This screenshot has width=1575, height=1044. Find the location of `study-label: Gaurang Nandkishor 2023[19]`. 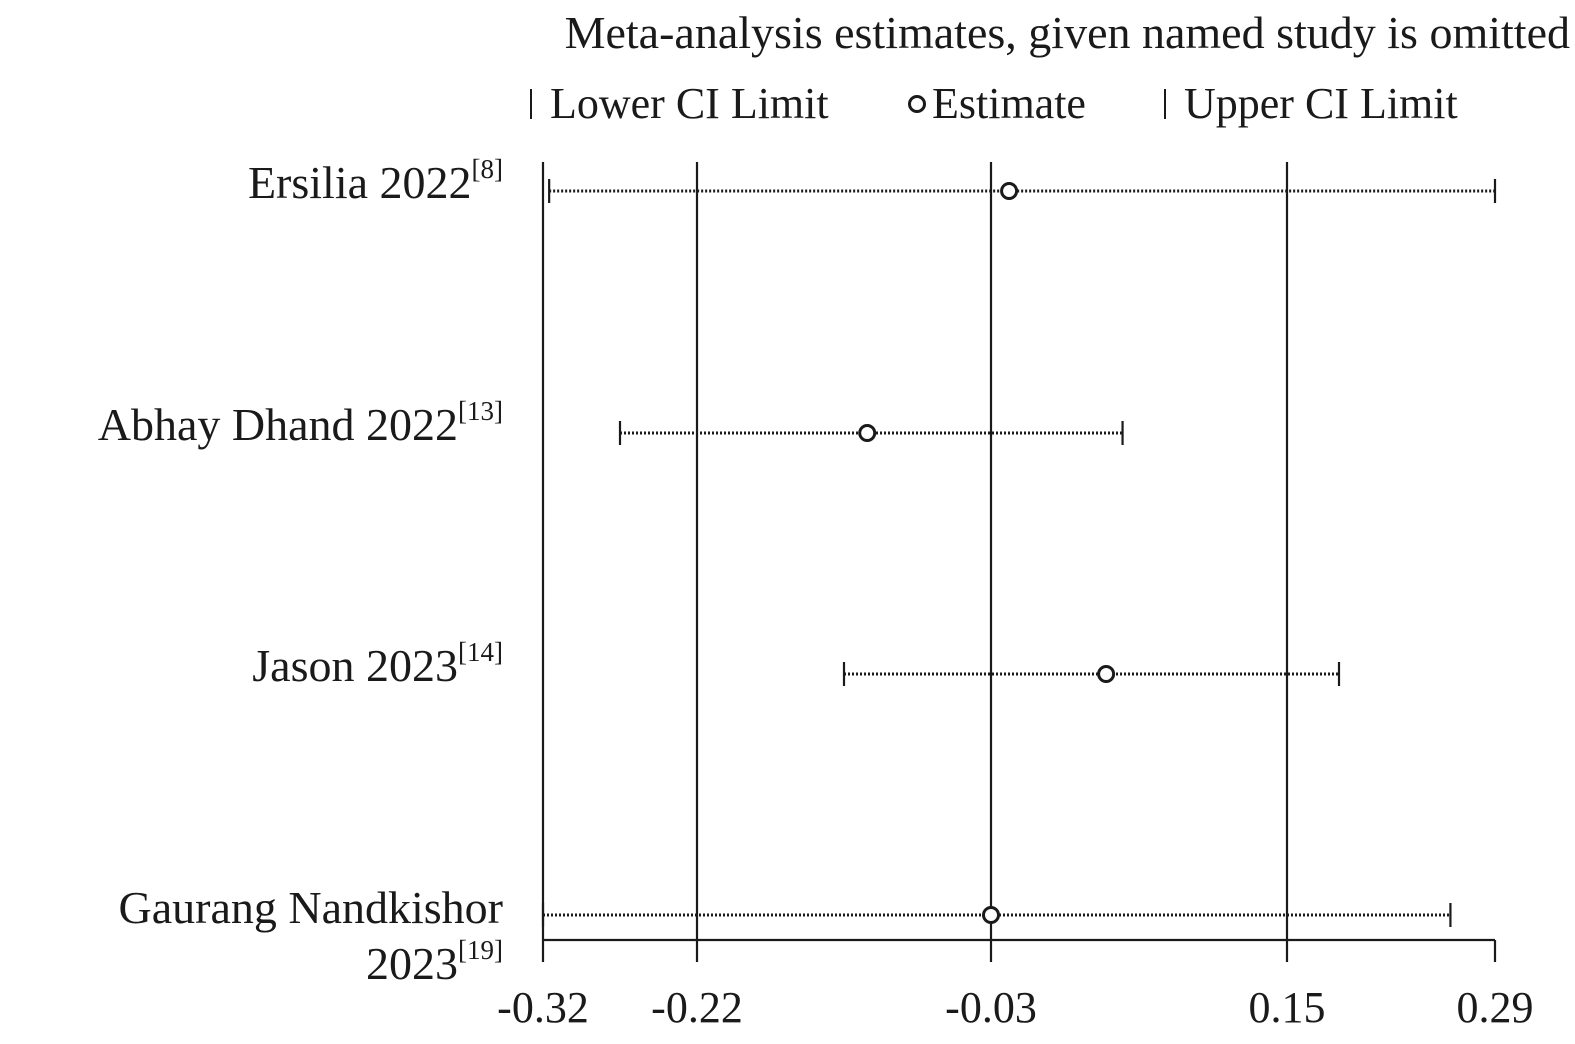

study-label: Gaurang Nandkishor 2023[19] is located at coordinates (310, 939).